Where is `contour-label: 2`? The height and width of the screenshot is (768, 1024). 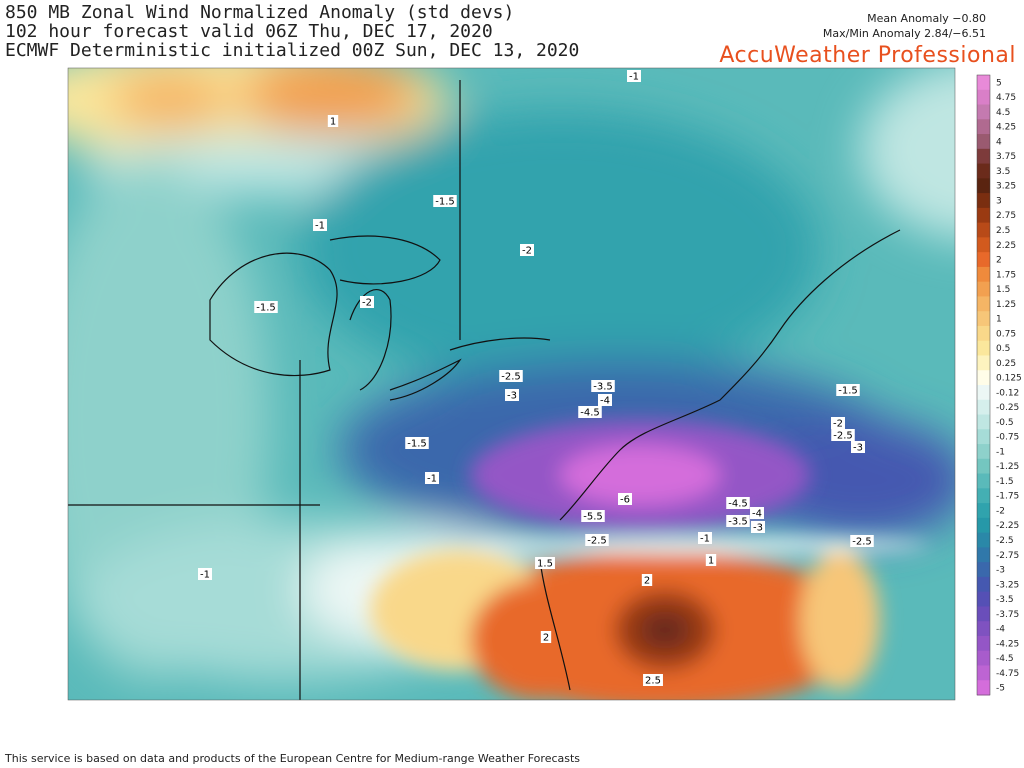 contour-label: 2 is located at coordinates (546, 637).